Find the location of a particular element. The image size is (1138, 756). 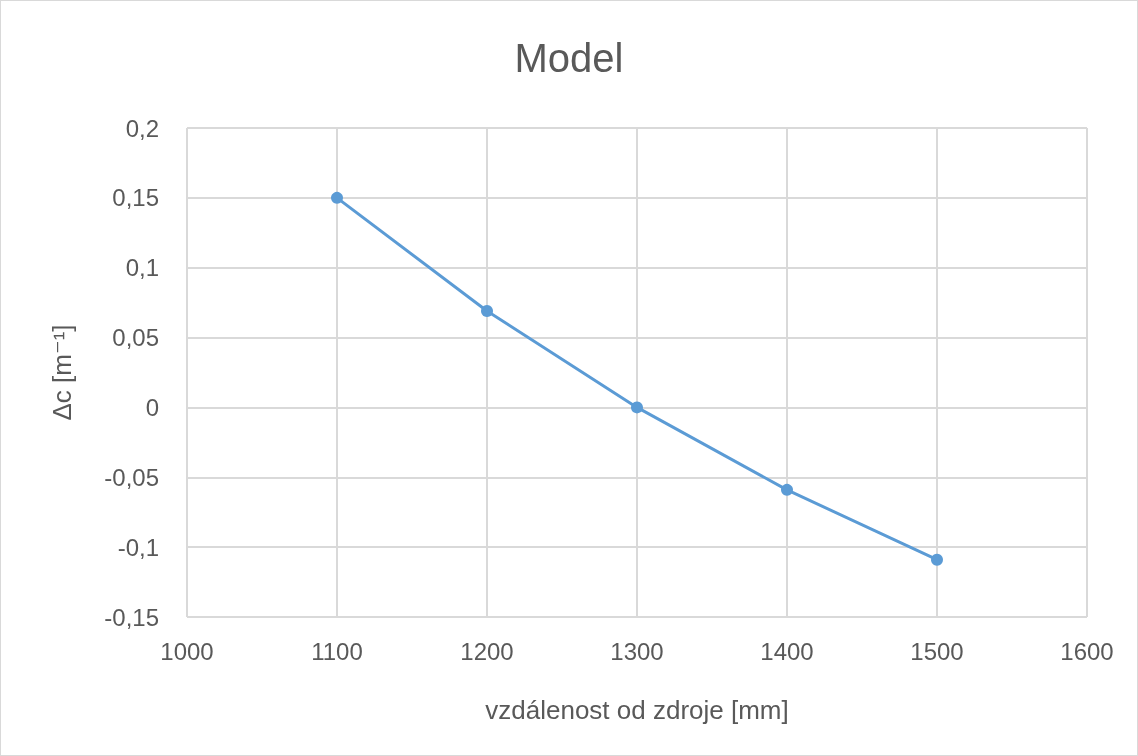

x-tick-label: 1400 is located at coordinates (787, 651).